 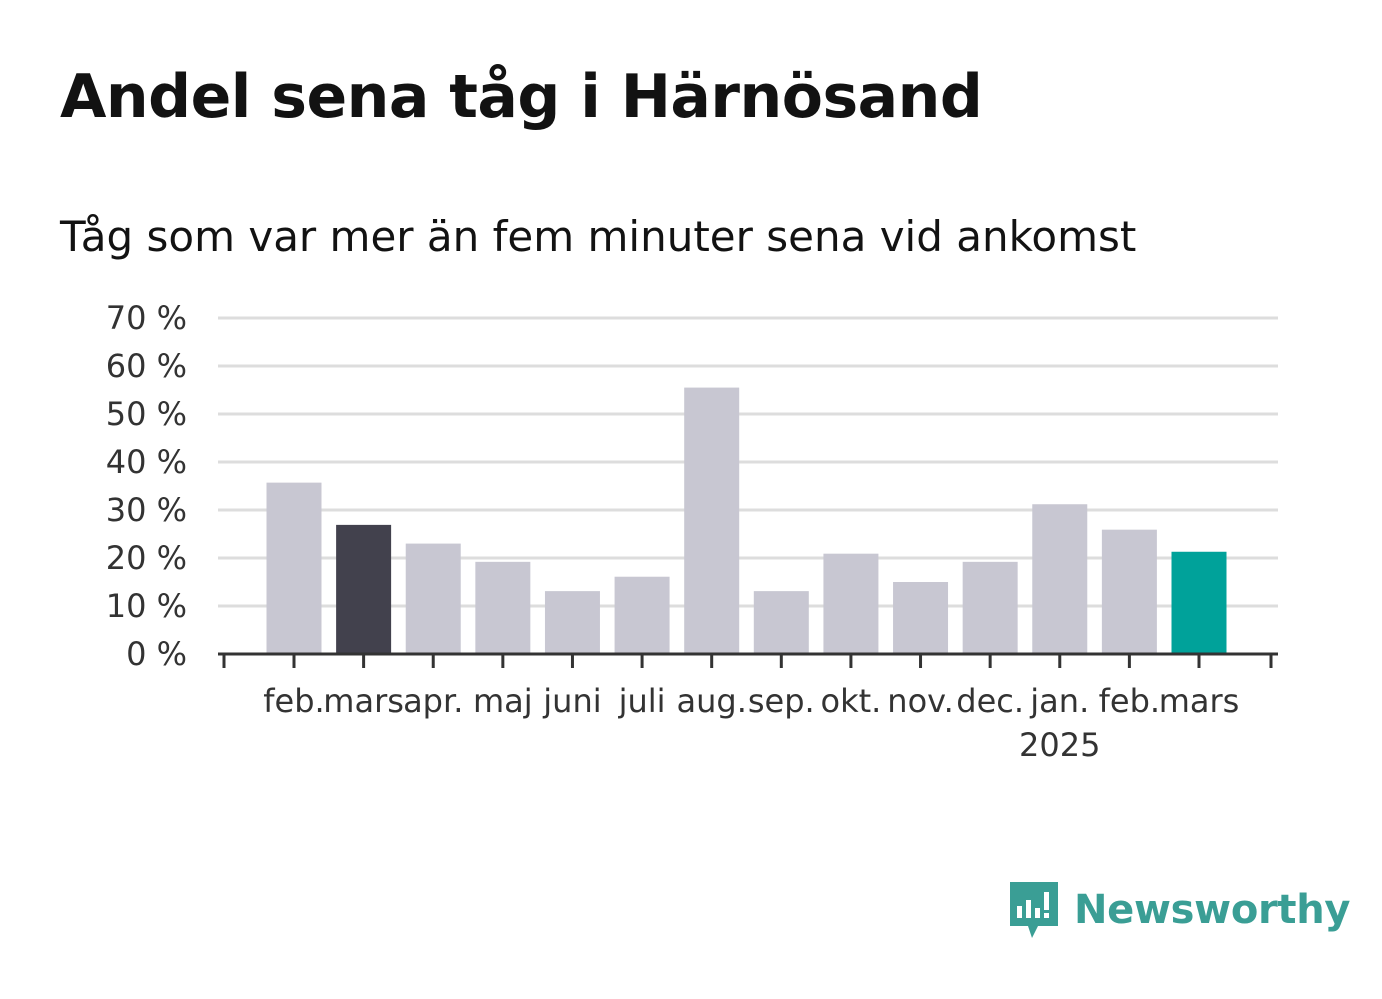 What do you see at coordinates (1212, 910) in the screenshot?
I see `logo-text: Newsworthy` at bounding box center [1212, 910].